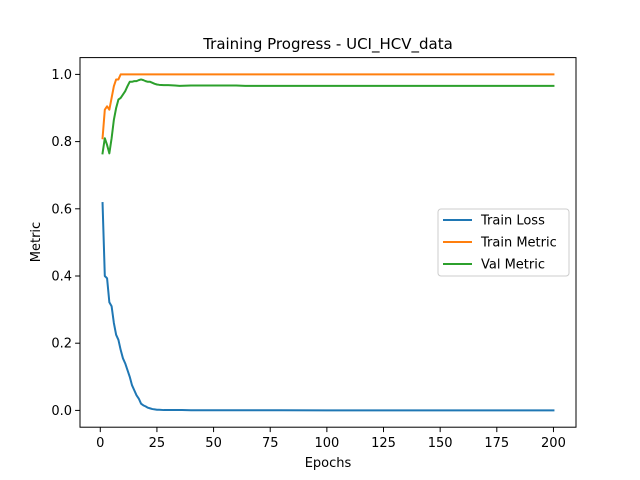  I want to click on legend-label: Train Metric, so click(518, 243).